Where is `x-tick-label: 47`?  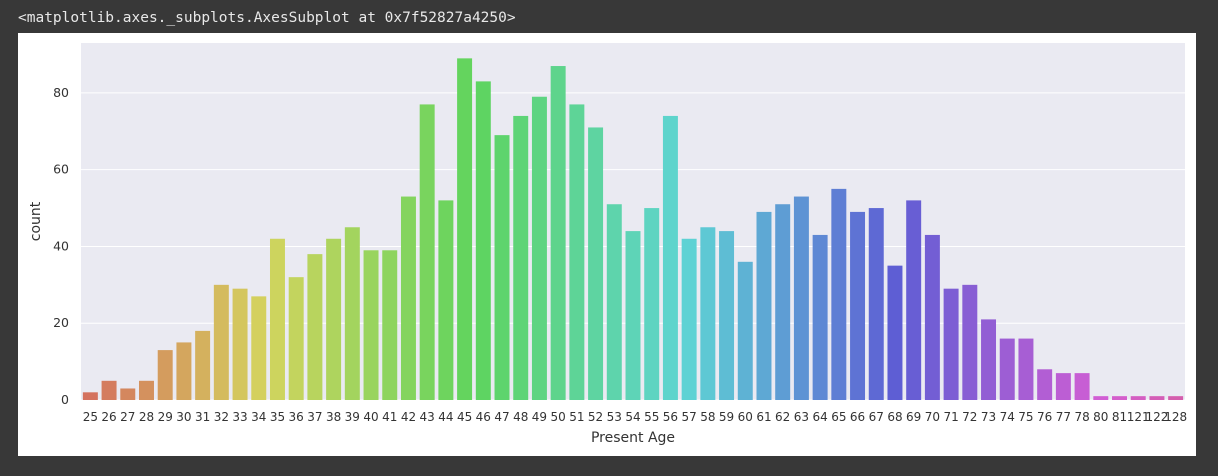
x-tick-label: 47 is located at coordinates (501, 417).